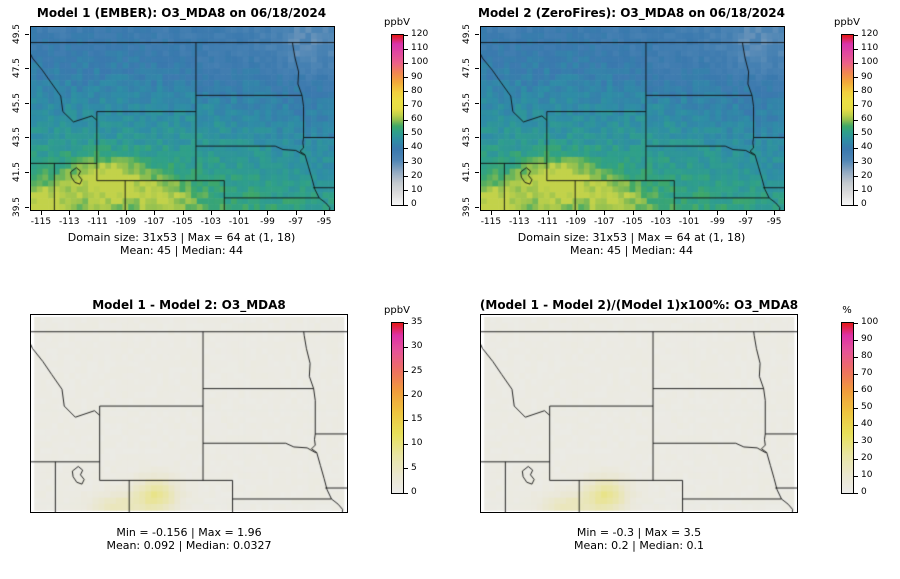 The height and width of the screenshot is (579, 900). I want to click on map-canvas-difference, so click(189, 413).